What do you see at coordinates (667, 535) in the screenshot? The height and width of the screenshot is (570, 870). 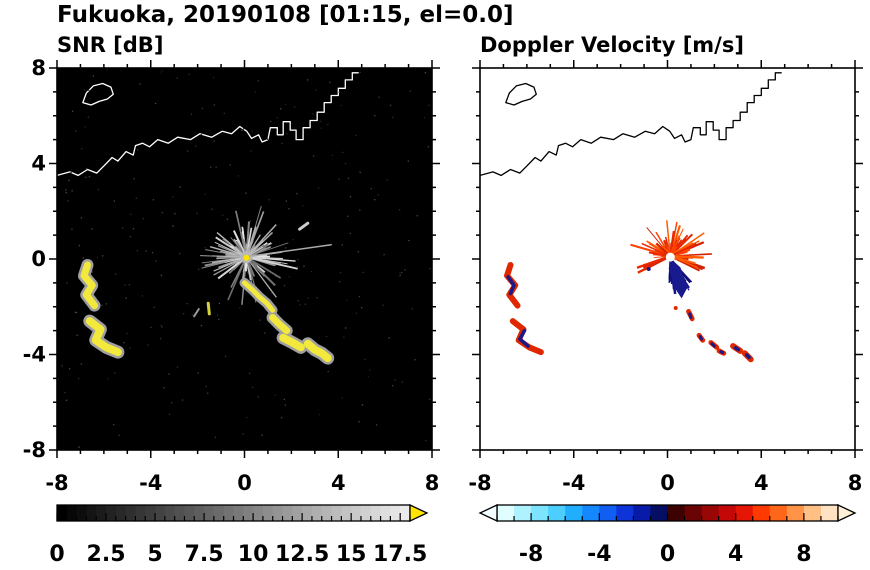 I see `doppler-colorbar: -8 -4 0 4 8` at bounding box center [667, 535].